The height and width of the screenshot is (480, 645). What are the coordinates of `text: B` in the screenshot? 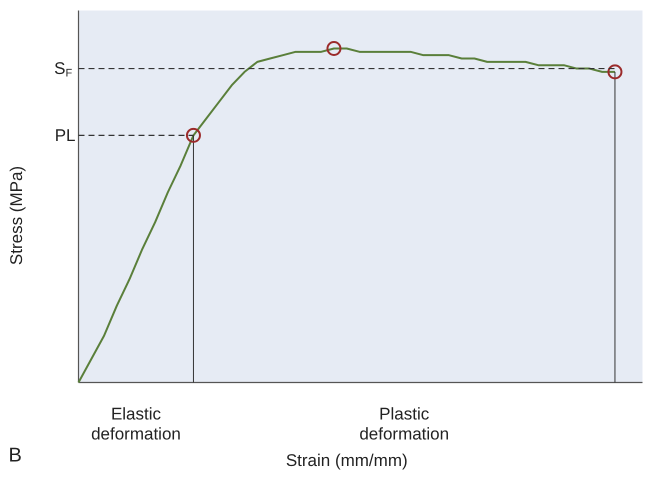 It's located at (15, 455).